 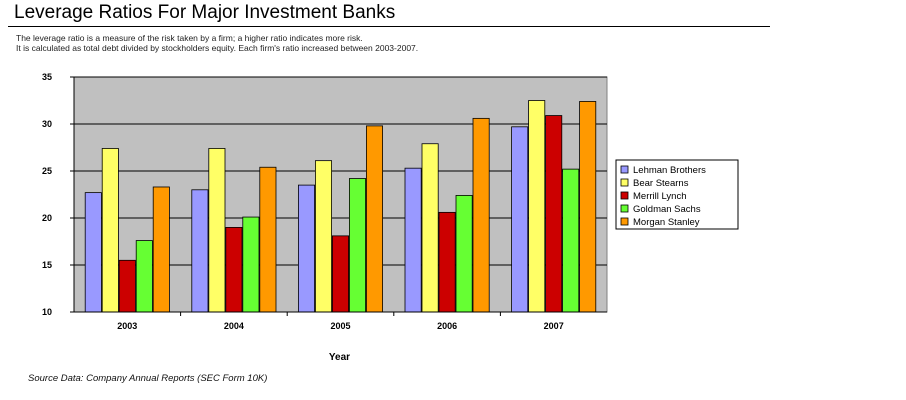 What do you see at coordinates (47, 312) in the screenshot?
I see `y-tick-label: 10` at bounding box center [47, 312].